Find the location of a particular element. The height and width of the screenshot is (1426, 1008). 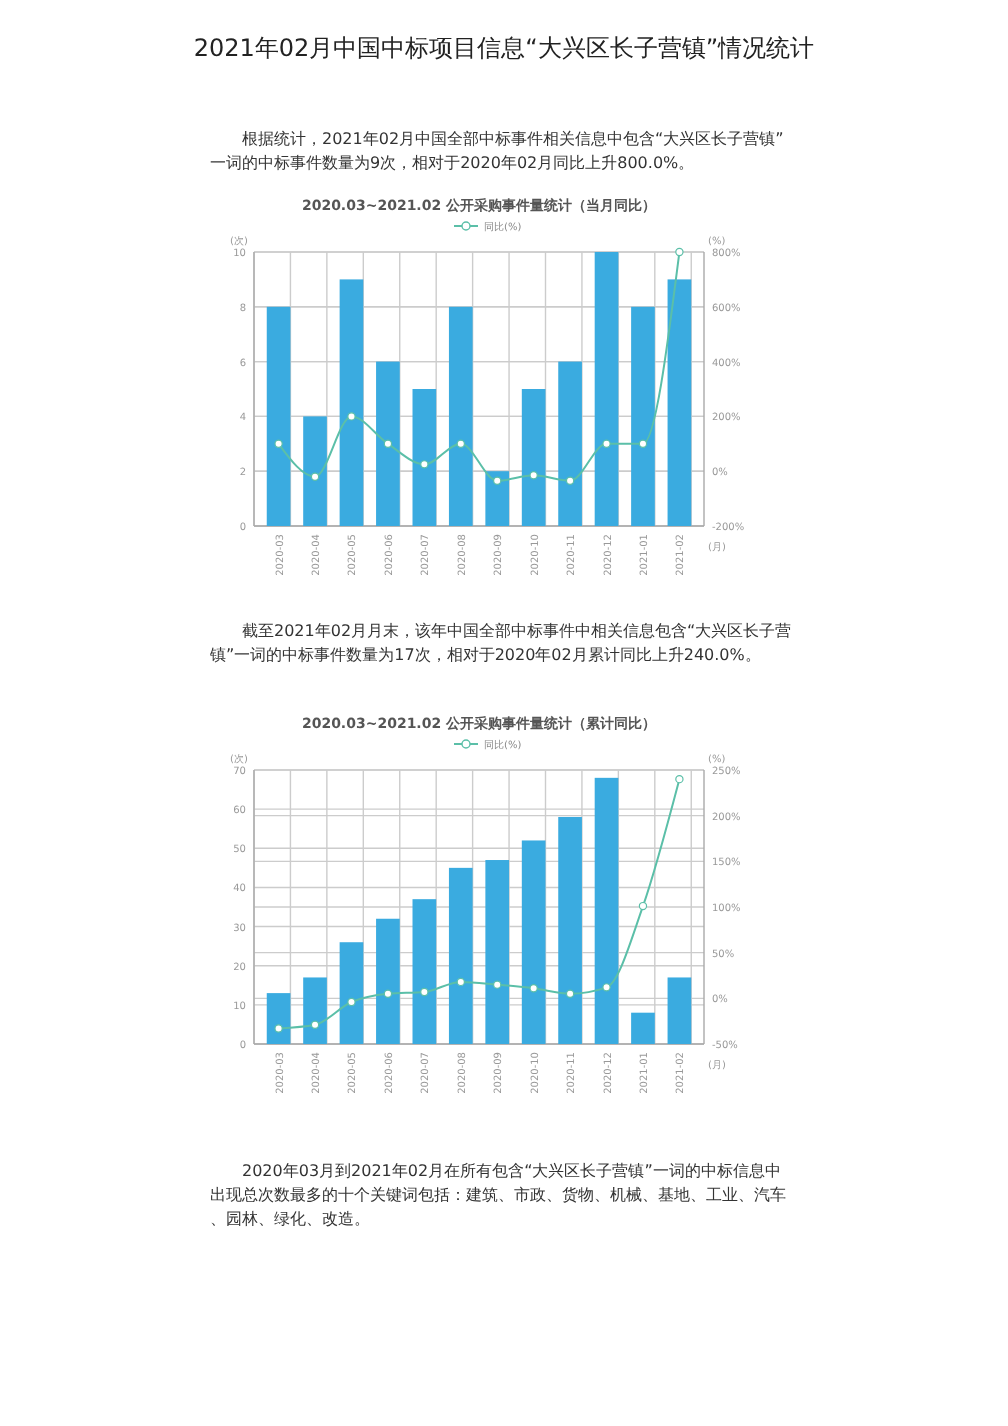

text: 截至2021年02月月末，该年中国全部中标事件中相关信息包含“大兴区长子营镇”一词的中标事件数量为17次，相对于2020年02月累计同比上升240.0%。 is located at coordinates (500, 643).